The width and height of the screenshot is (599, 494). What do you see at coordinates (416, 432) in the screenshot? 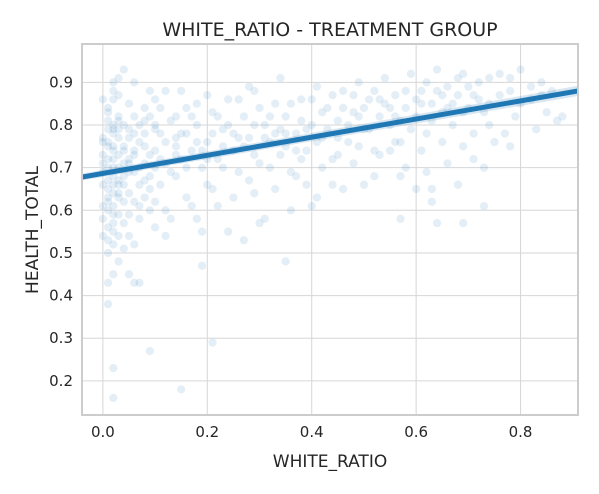
I see `x-tick-label: 0.6` at bounding box center [416, 432].